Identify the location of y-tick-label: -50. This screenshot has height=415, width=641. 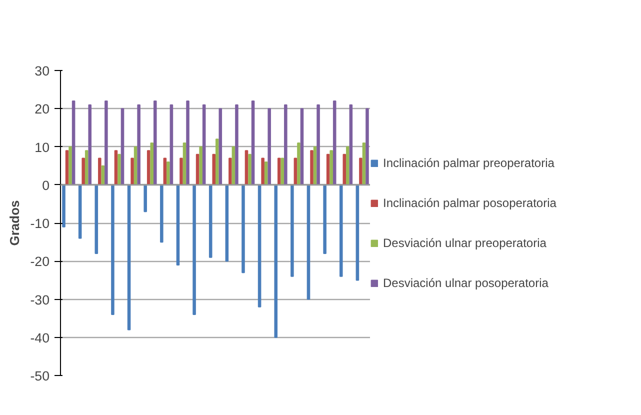
(40, 376).